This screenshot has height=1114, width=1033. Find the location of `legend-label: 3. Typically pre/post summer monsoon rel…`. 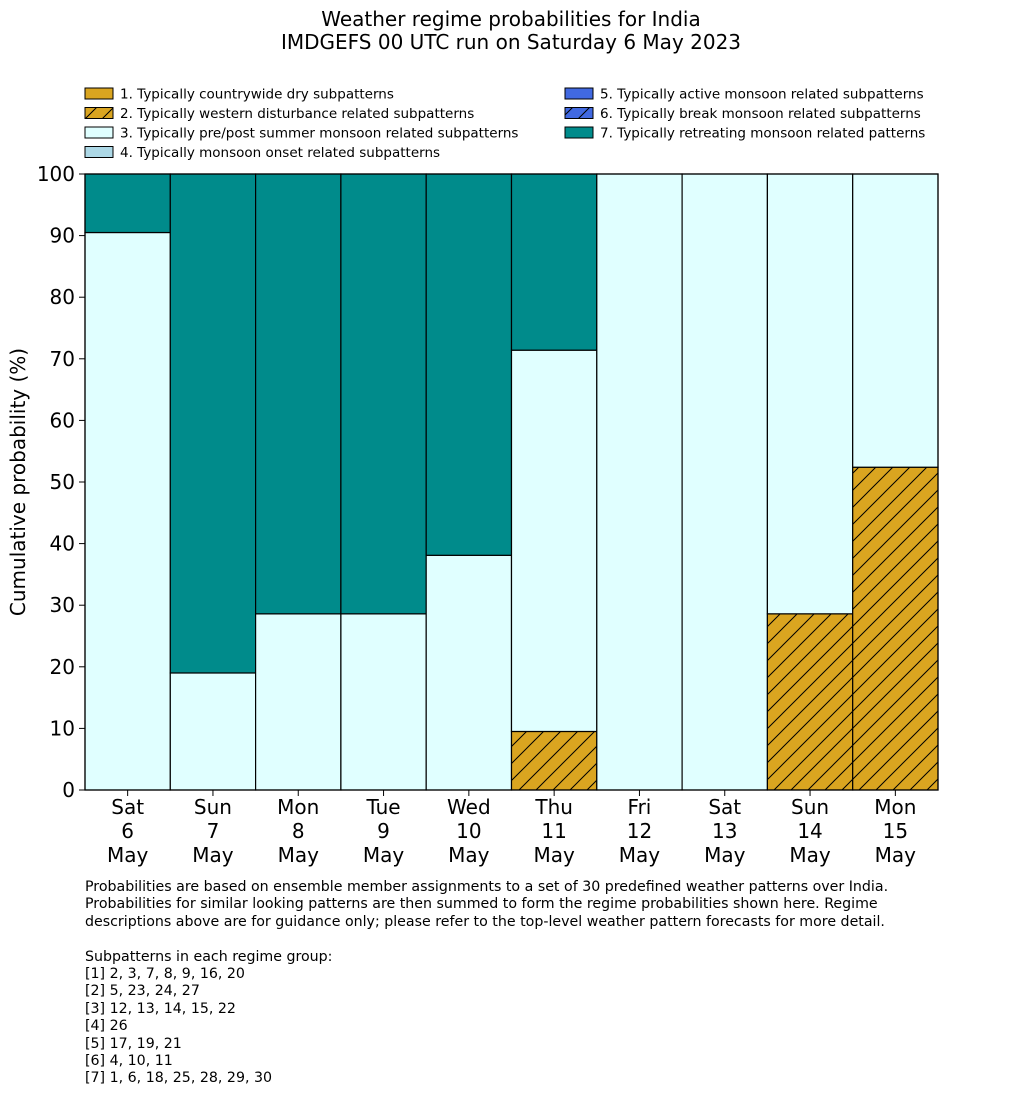

legend-label: 3. Typically pre/post summer monsoon rel… is located at coordinates (319, 134).